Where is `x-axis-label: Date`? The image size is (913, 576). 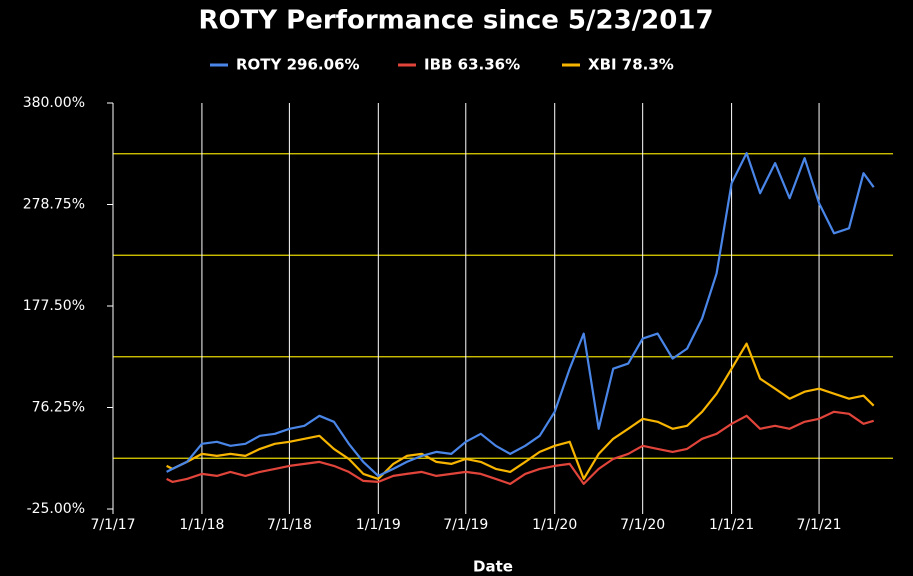 x-axis-label: Date is located at coordinates (493, 567).